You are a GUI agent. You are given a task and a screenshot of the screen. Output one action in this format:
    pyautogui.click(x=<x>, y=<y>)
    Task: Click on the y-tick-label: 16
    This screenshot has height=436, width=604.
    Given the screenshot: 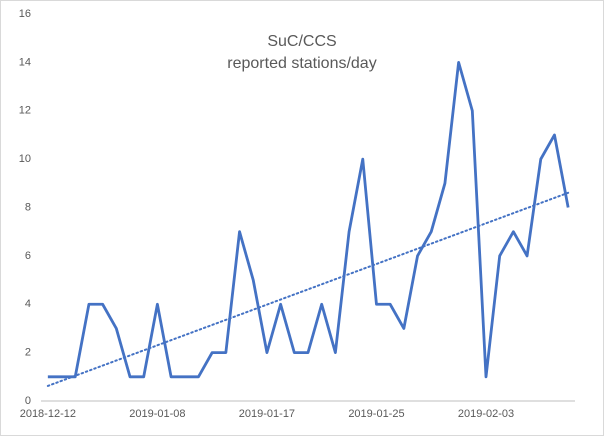 What is the action you would take?
    pyautogui.click(x=25, y=14)
    